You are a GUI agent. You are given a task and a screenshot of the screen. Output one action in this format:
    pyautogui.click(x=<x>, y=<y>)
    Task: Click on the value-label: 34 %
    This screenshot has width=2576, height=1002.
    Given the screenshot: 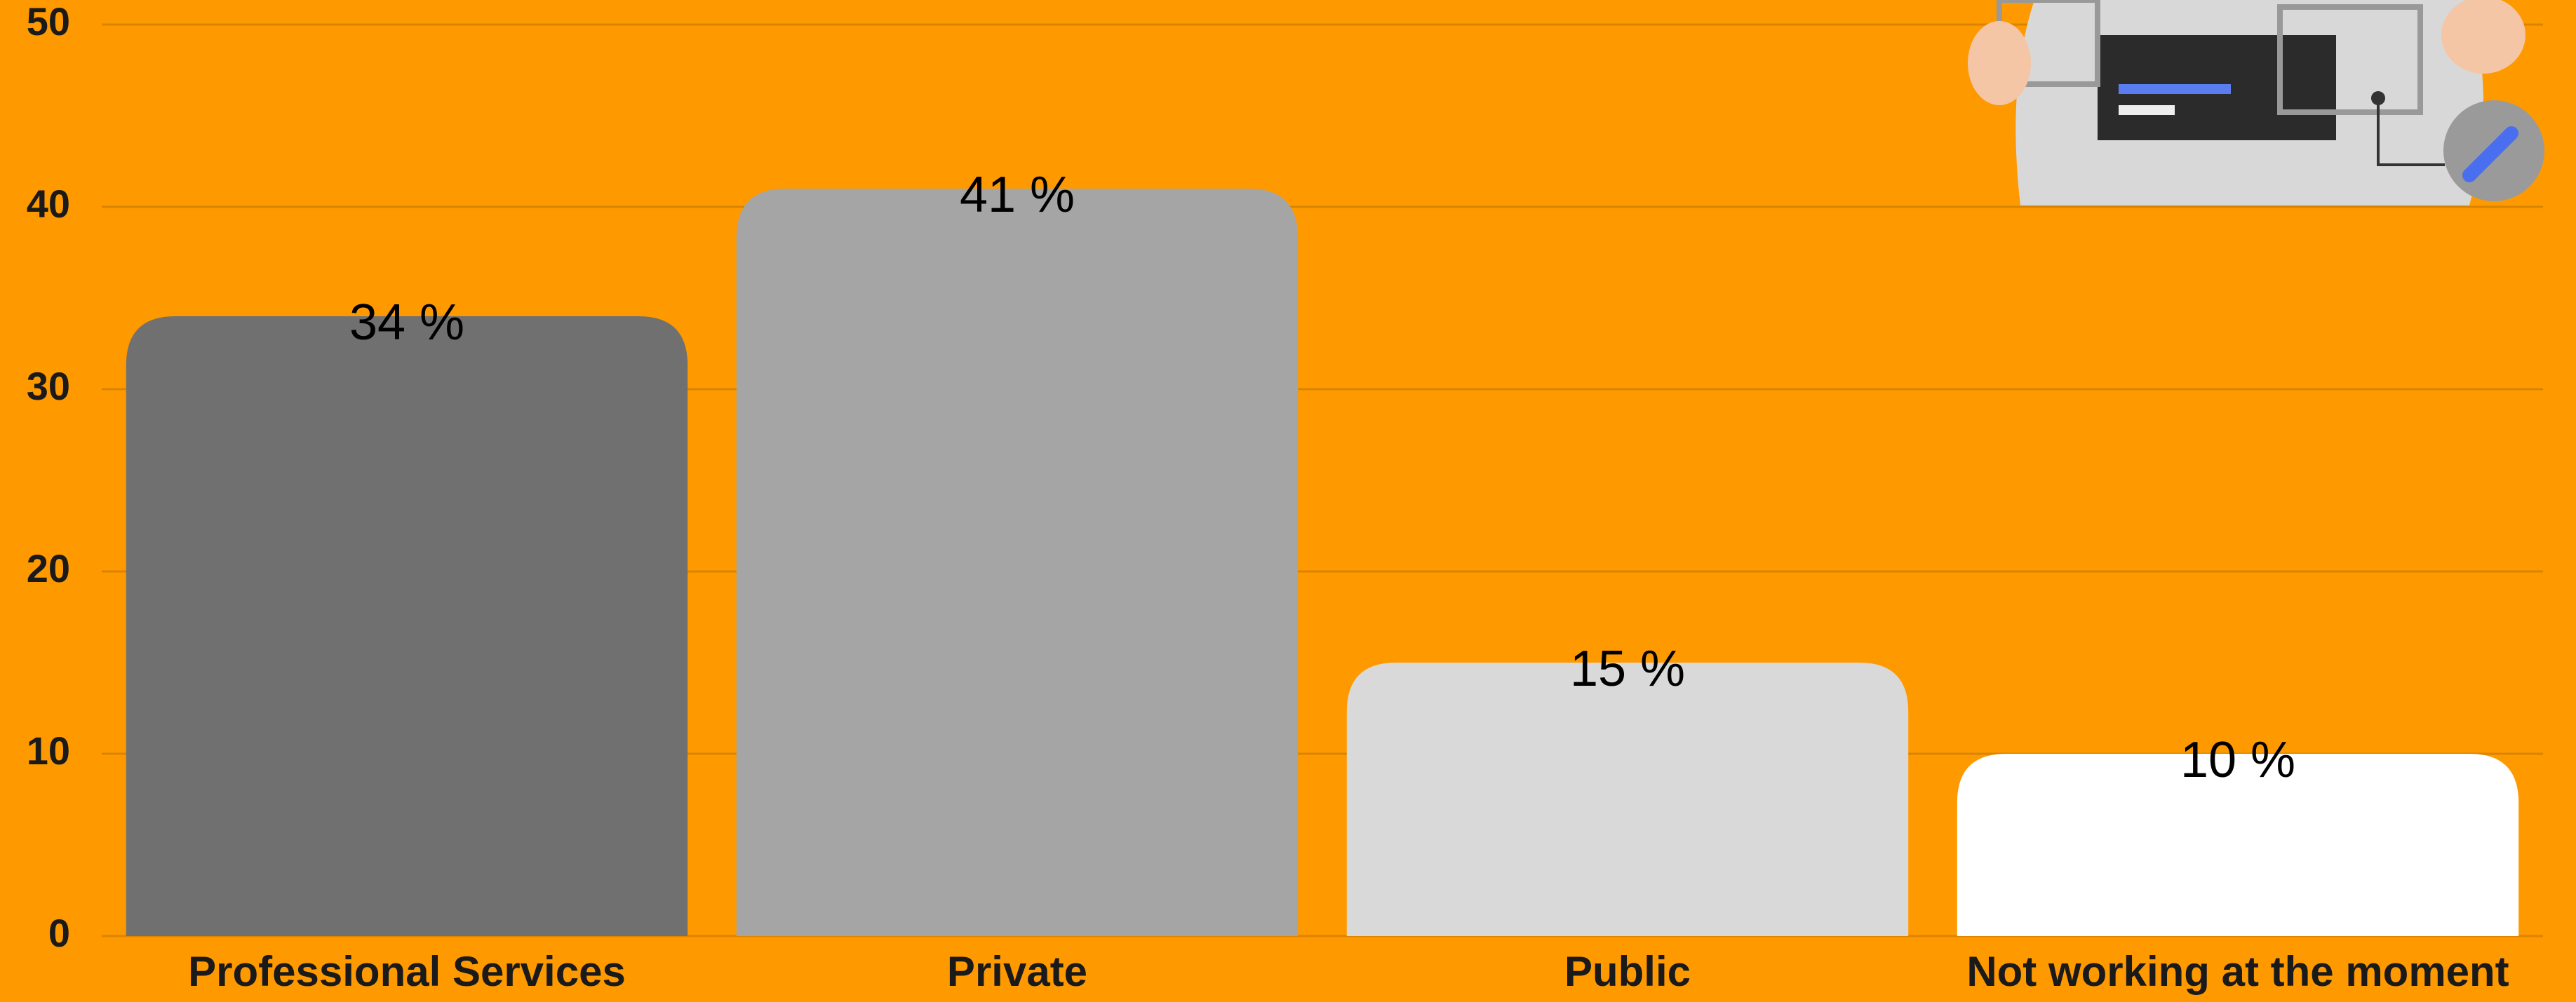 What is the action you would take?
    pyautogui.click(x=406, y=322)
    